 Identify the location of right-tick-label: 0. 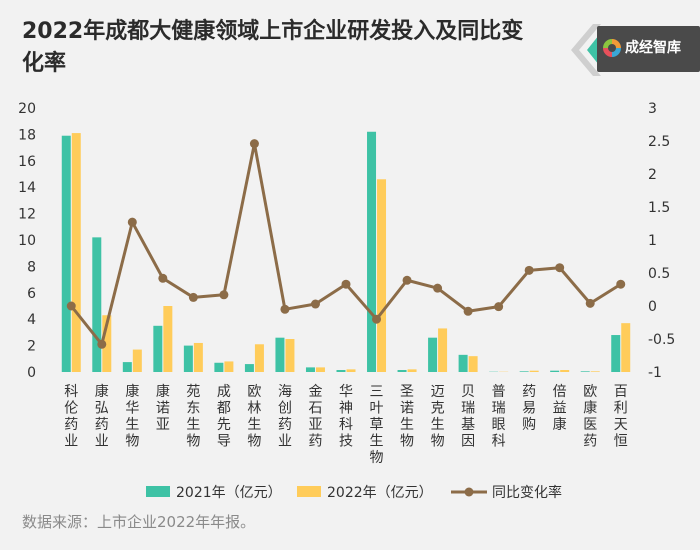
(652, 307).